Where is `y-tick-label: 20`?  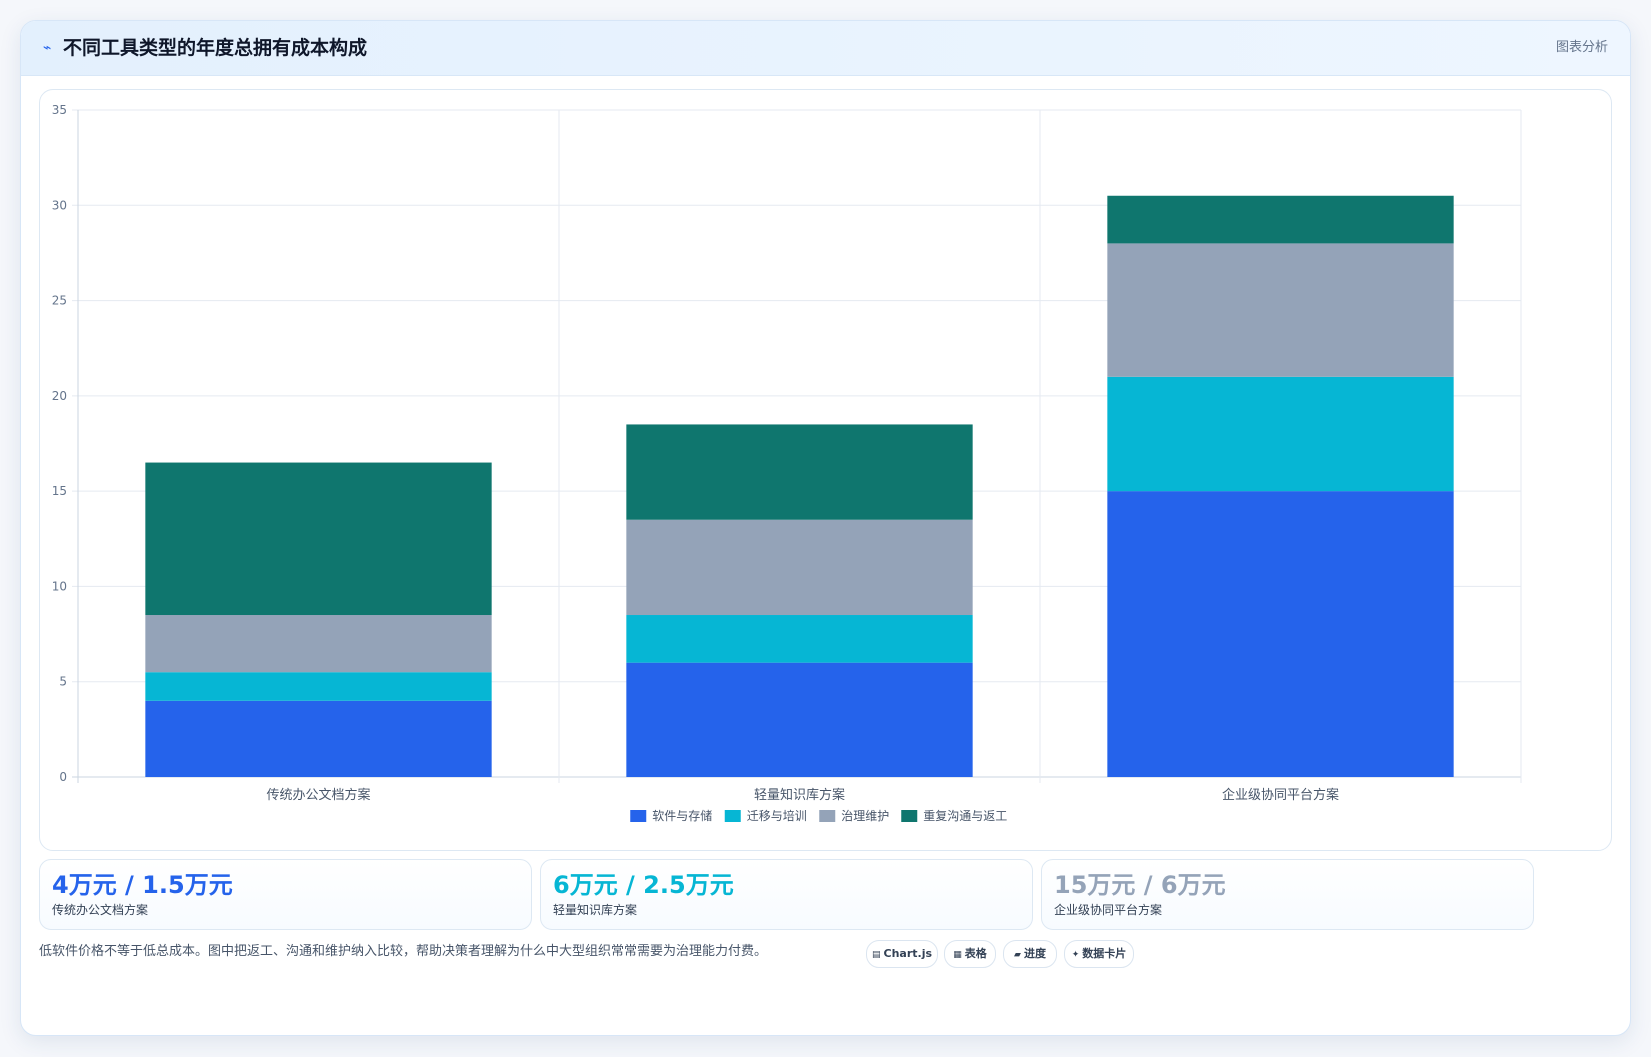 y-tick-label: 20 is located at coordinates (59, 396).